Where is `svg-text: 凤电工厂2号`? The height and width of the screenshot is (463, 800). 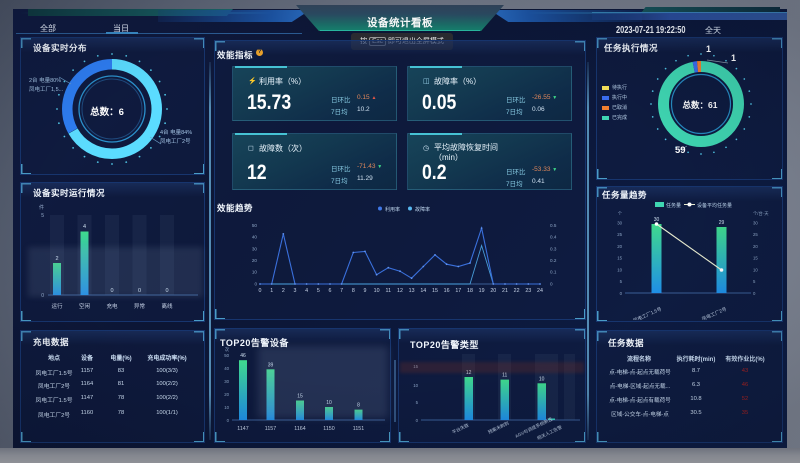
svg-text: 凤电工厂2号 is located at coordinates (714, 312).